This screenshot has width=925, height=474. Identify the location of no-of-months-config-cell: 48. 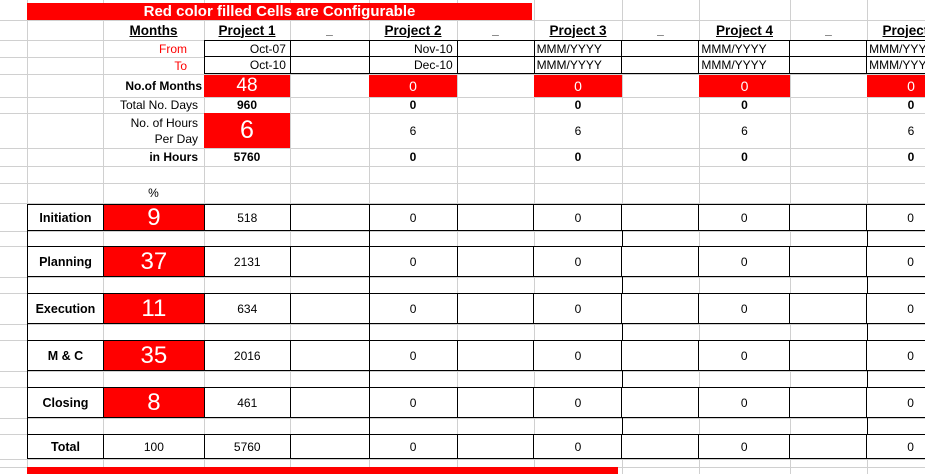
(247, 86).